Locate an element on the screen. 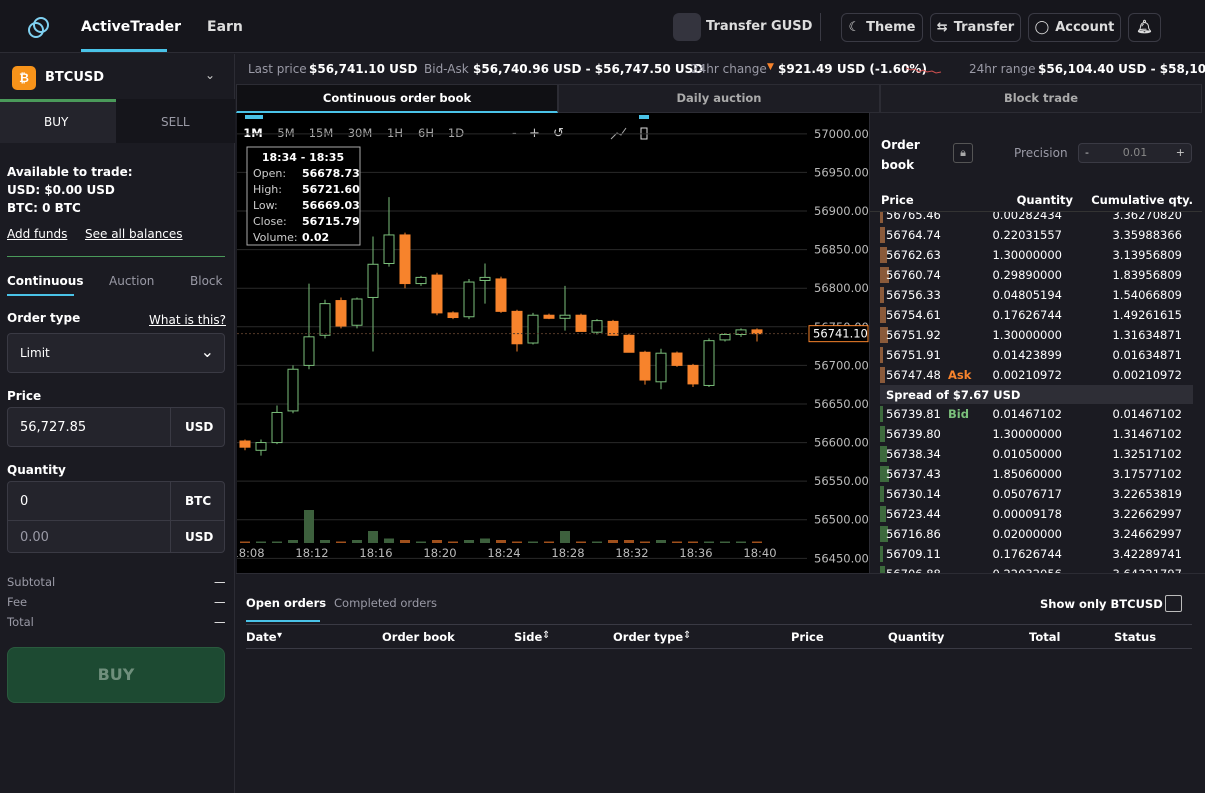 Image resolution: width=1205 pixels, height=793 pixels. column-header: Side is located at coordinates (528, 637).